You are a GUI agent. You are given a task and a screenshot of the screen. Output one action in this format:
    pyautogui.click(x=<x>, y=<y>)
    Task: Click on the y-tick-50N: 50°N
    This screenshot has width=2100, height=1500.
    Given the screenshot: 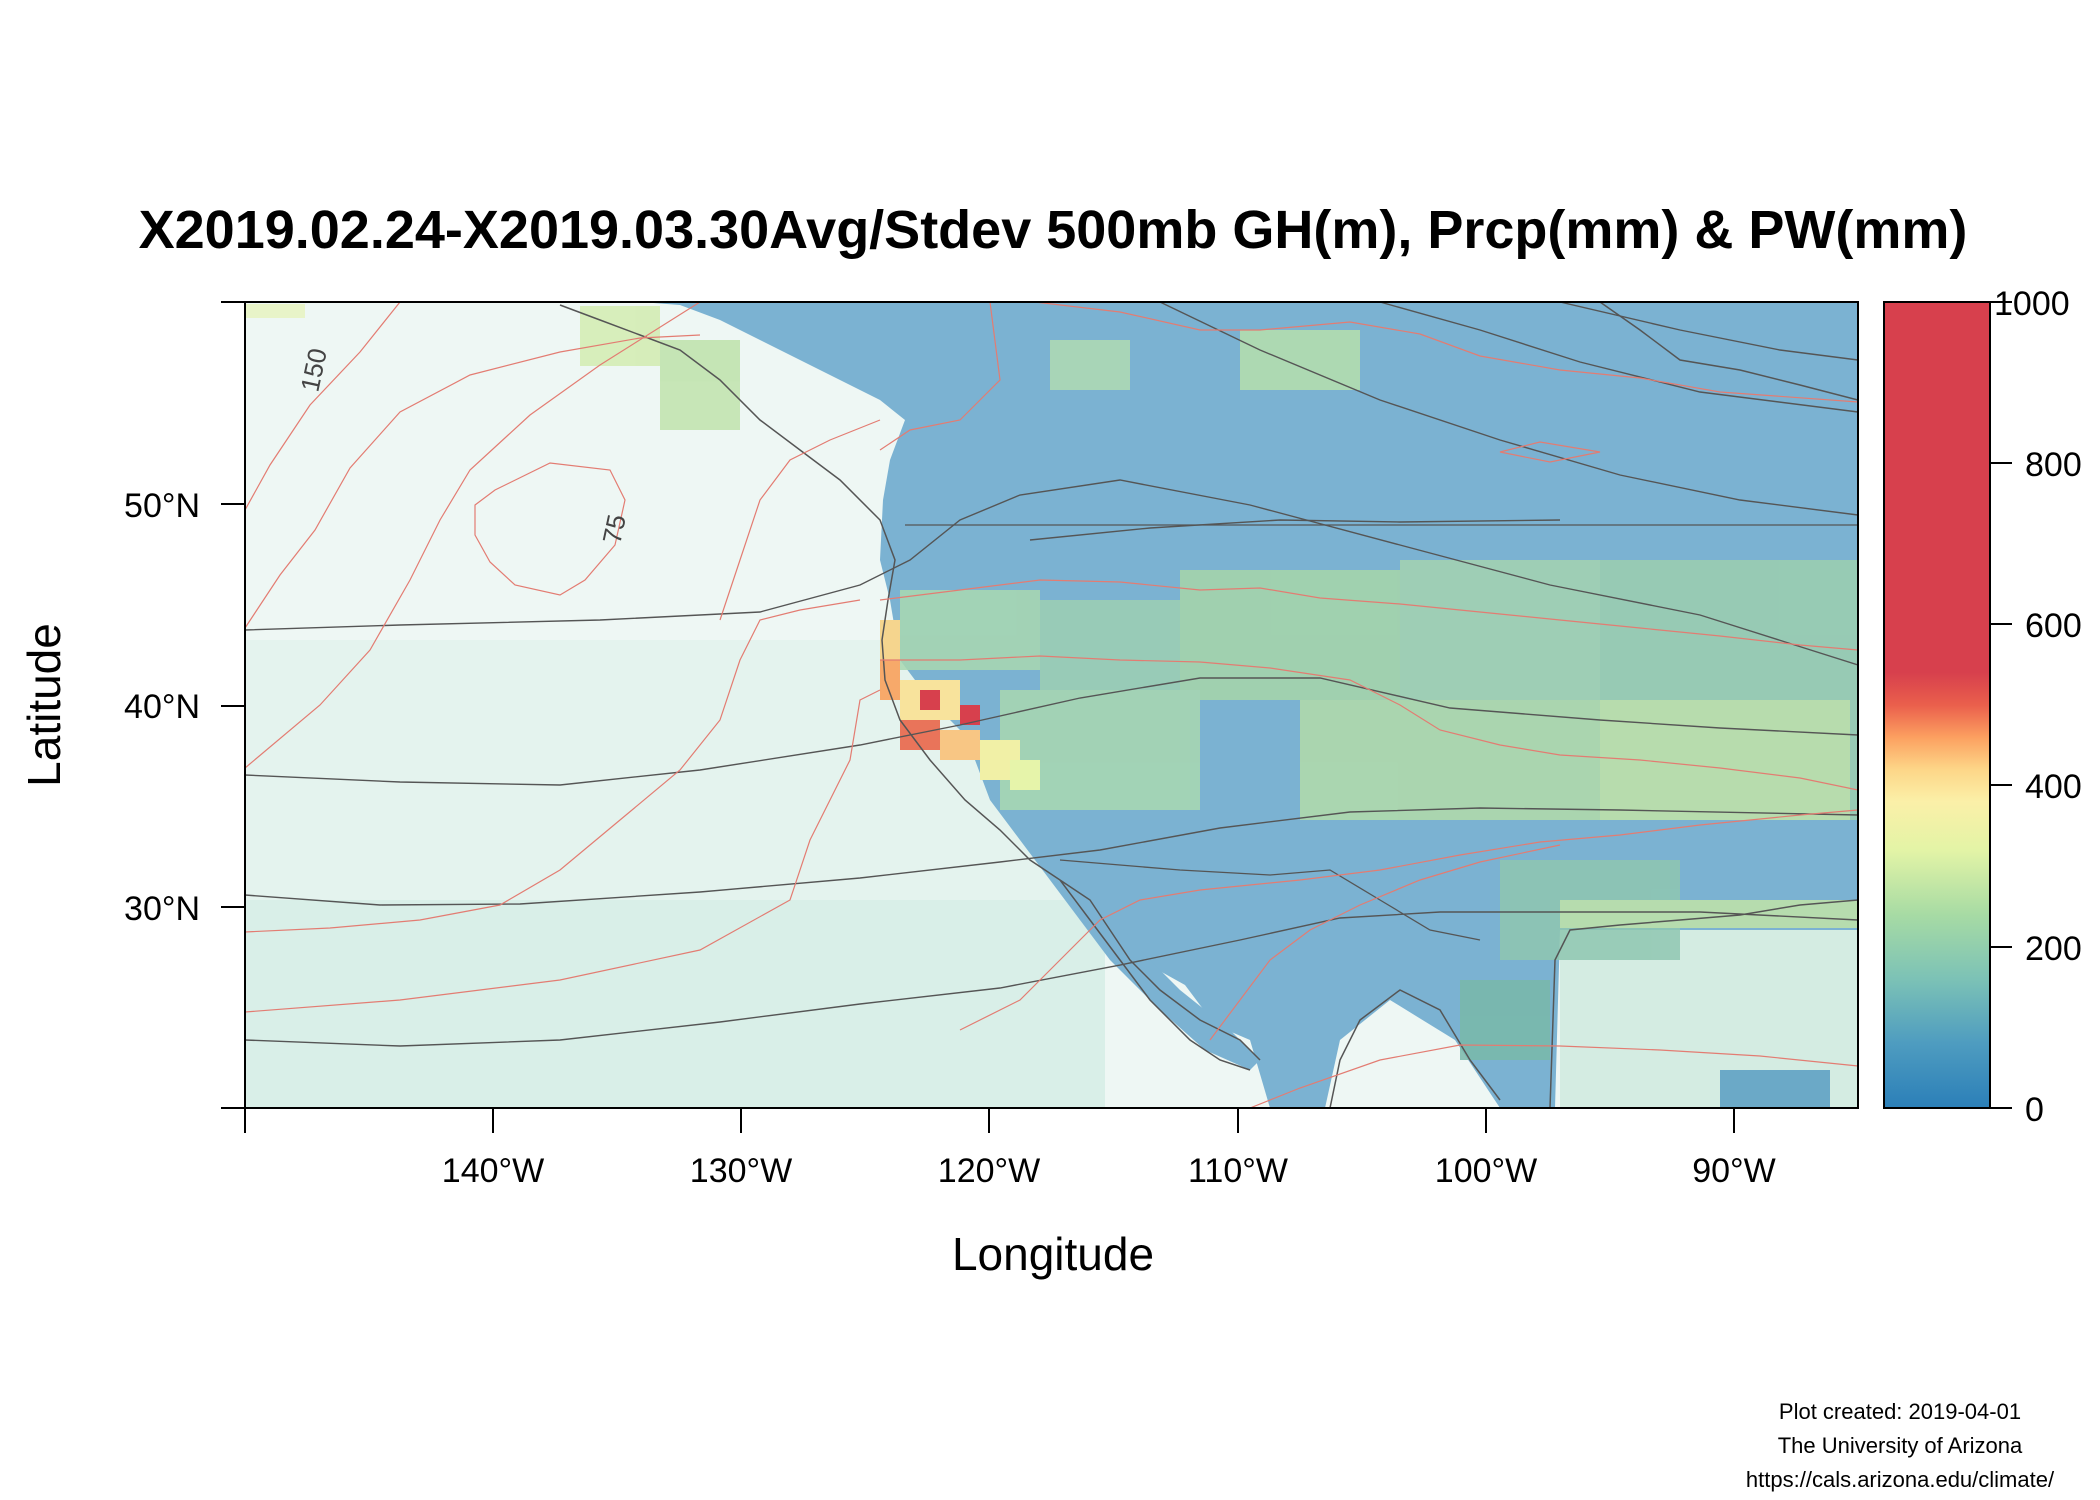 What is the action you would take?
    pyautogui.click(x=162, y=506)
    